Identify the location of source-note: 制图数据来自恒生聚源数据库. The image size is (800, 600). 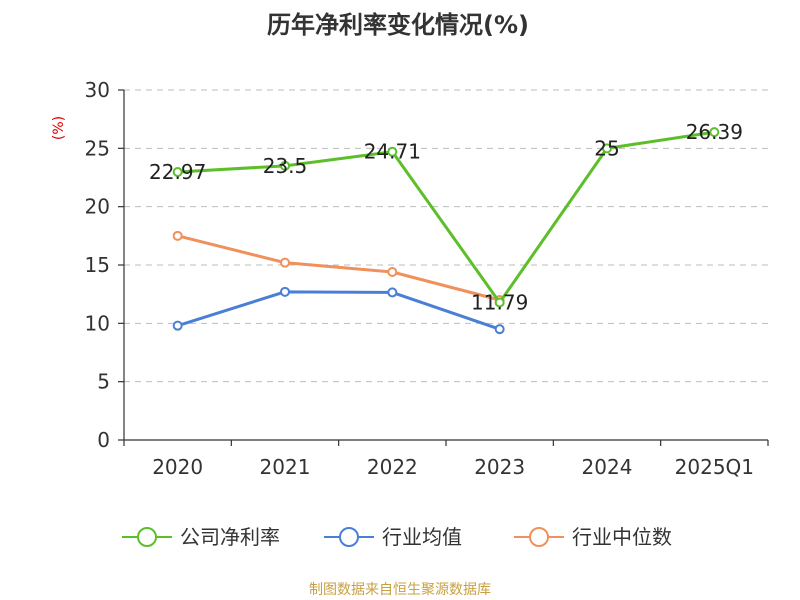
(400, 590).